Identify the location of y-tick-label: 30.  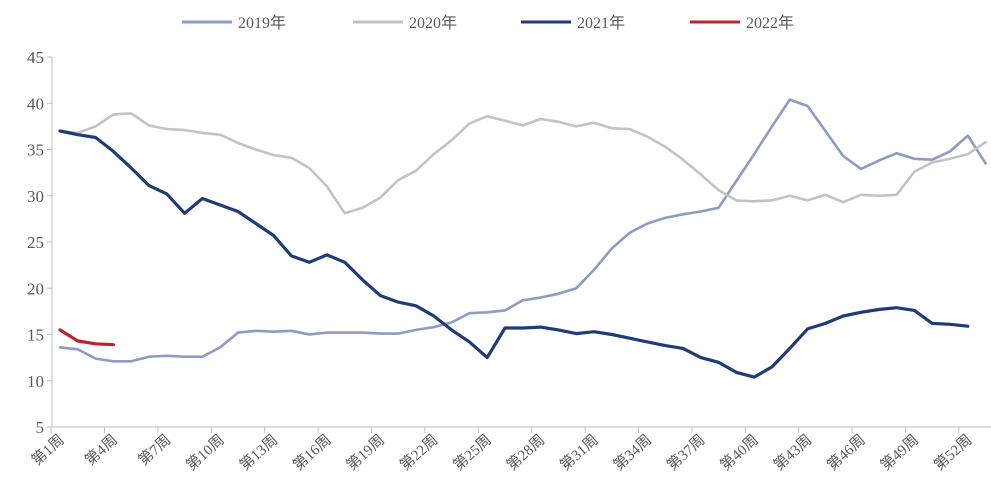
(35, 196).